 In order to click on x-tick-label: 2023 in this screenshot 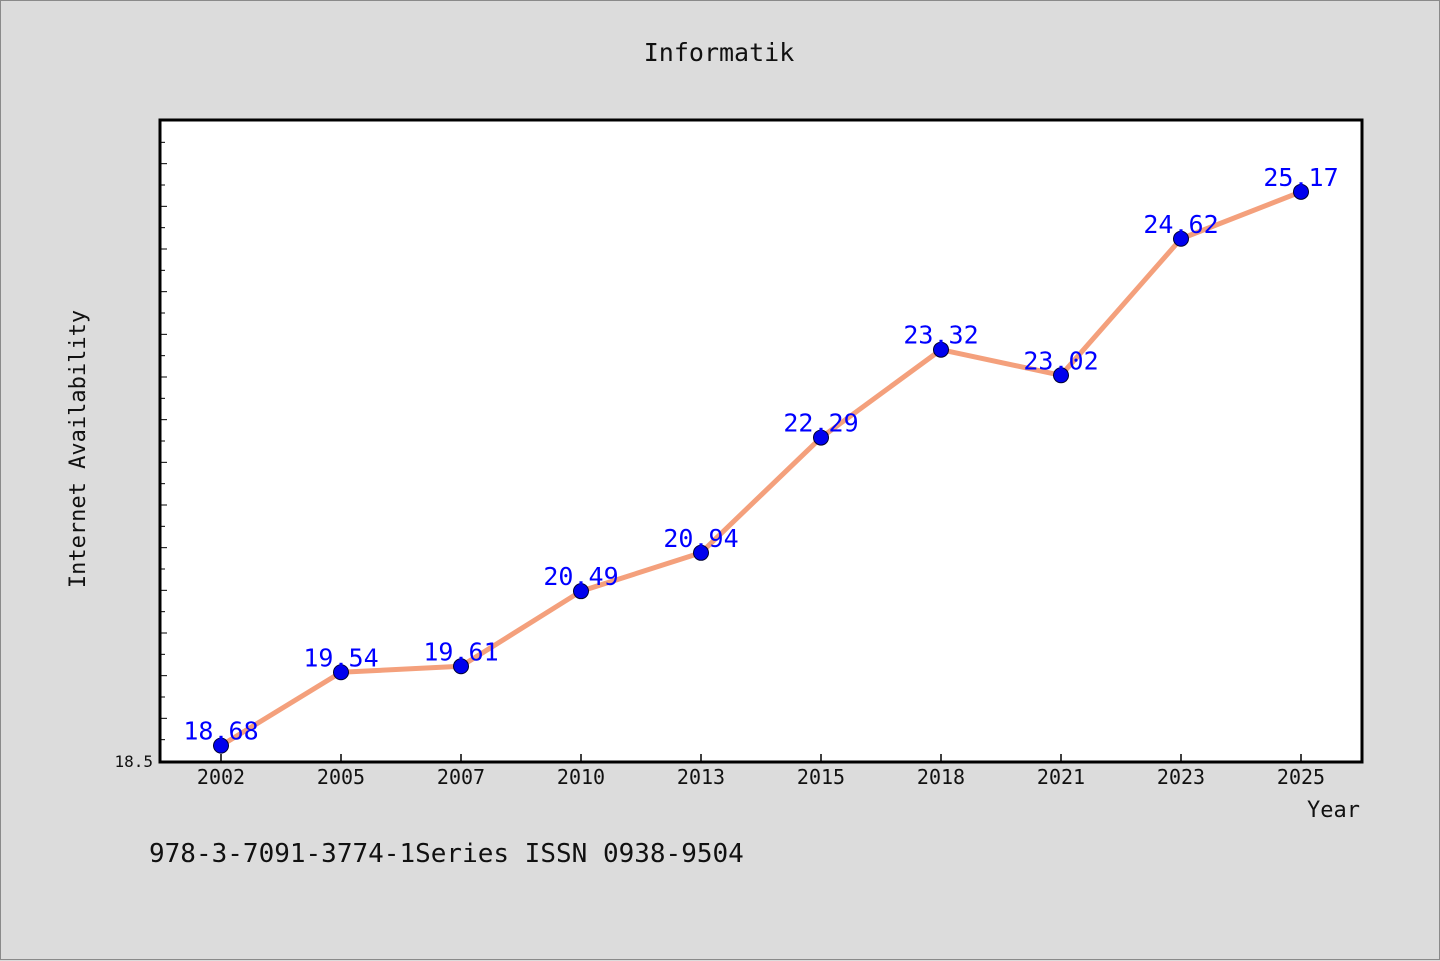, I will do `click(1181, 777)`.